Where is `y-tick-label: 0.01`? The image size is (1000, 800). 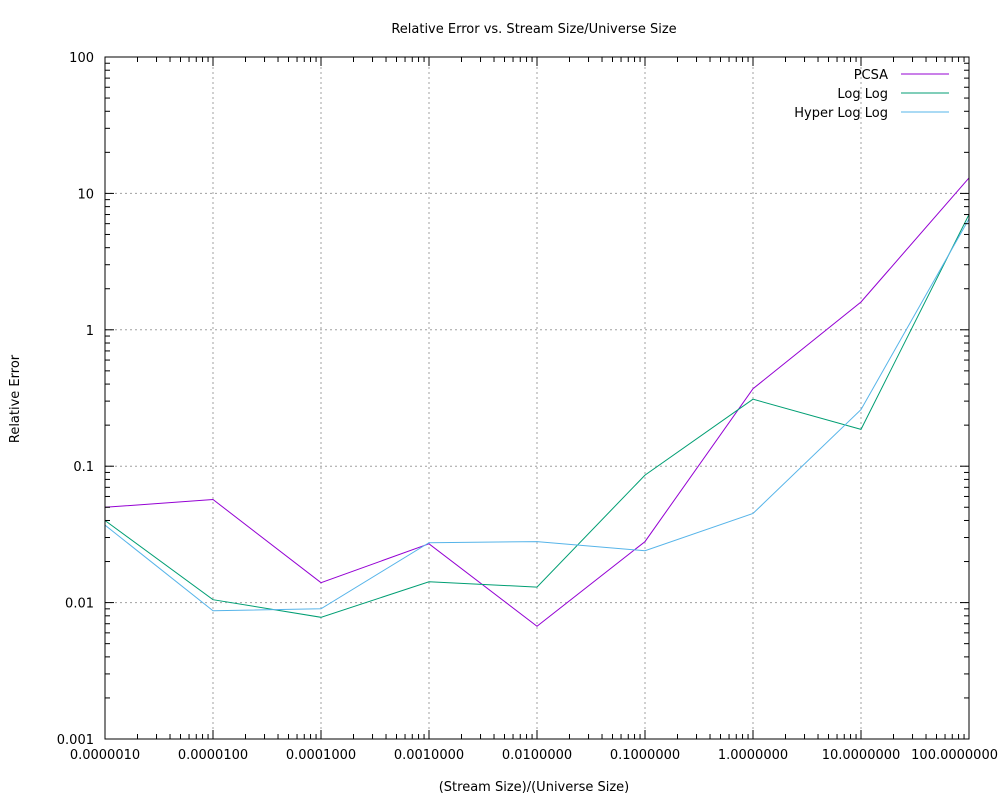 y-tick-label: 0.01 is located at coordinates (79, 604).